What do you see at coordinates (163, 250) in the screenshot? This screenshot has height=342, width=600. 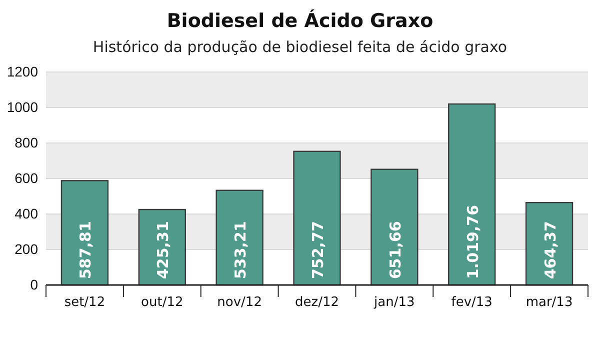 I see `data-label: 425,31` at bounding box center [163, 250].